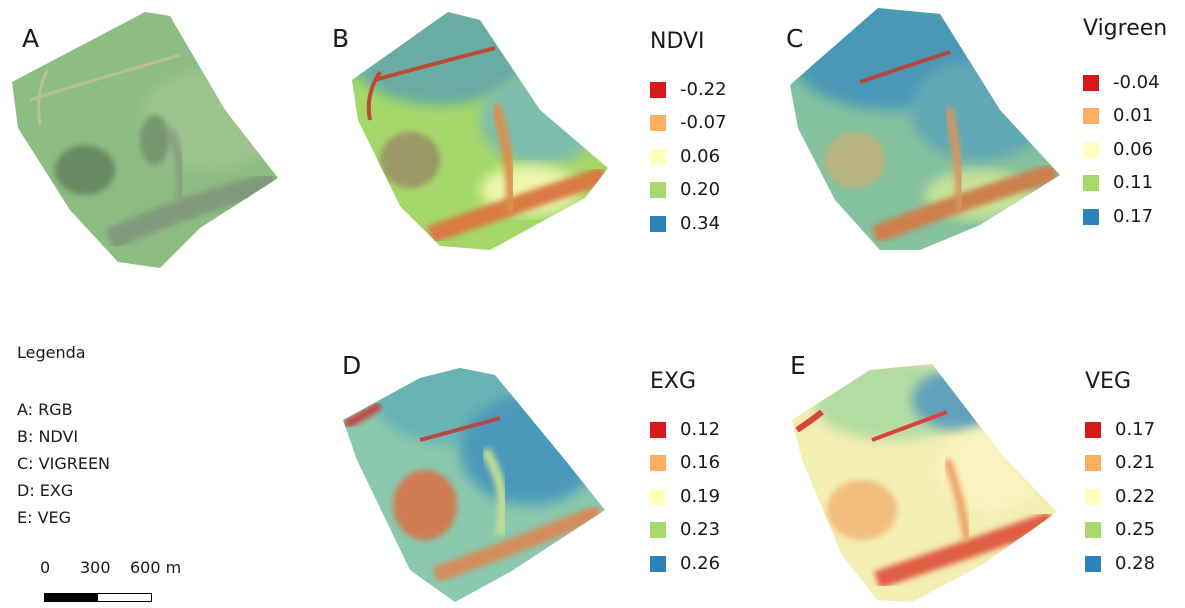  What do you see at coordinates (48, 436) in the screenshot?
I see `panel-key-item: B: NDVI` at bounding box center [48, 436].